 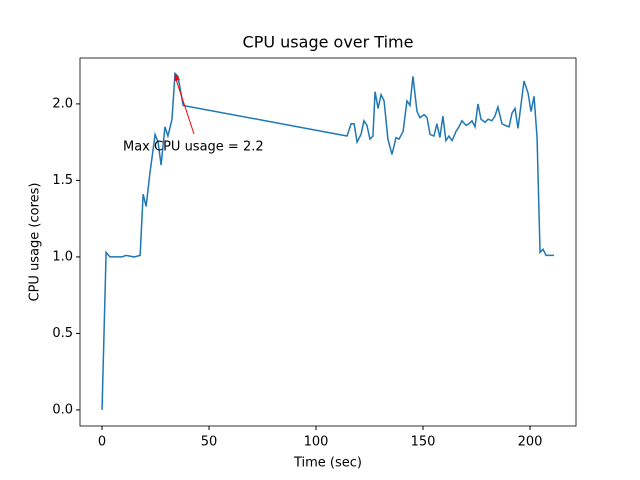 I want to click on x-tick-label: 200, so click(x=530, y=442).